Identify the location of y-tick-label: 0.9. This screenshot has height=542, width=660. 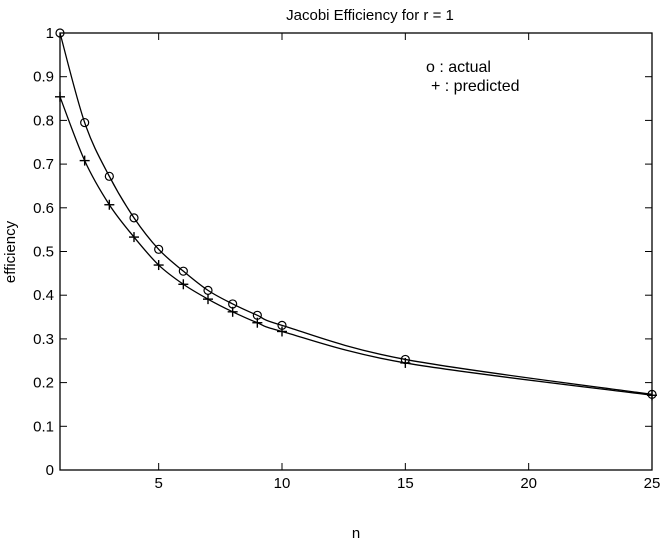
(43, 77).